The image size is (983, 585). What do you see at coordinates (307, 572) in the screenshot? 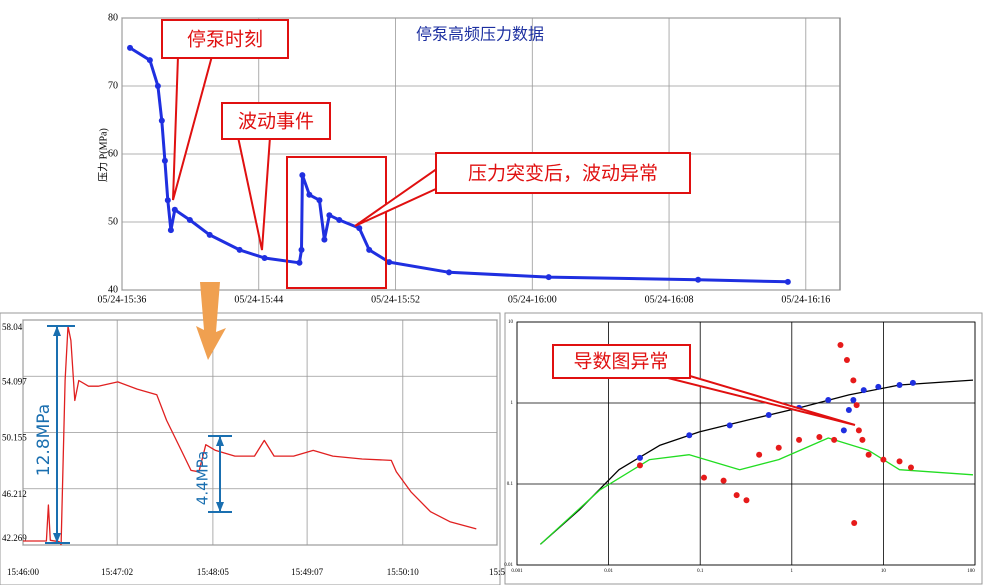
I see `x-tick-label: 15:49:07` at bounding box center [307, 572].